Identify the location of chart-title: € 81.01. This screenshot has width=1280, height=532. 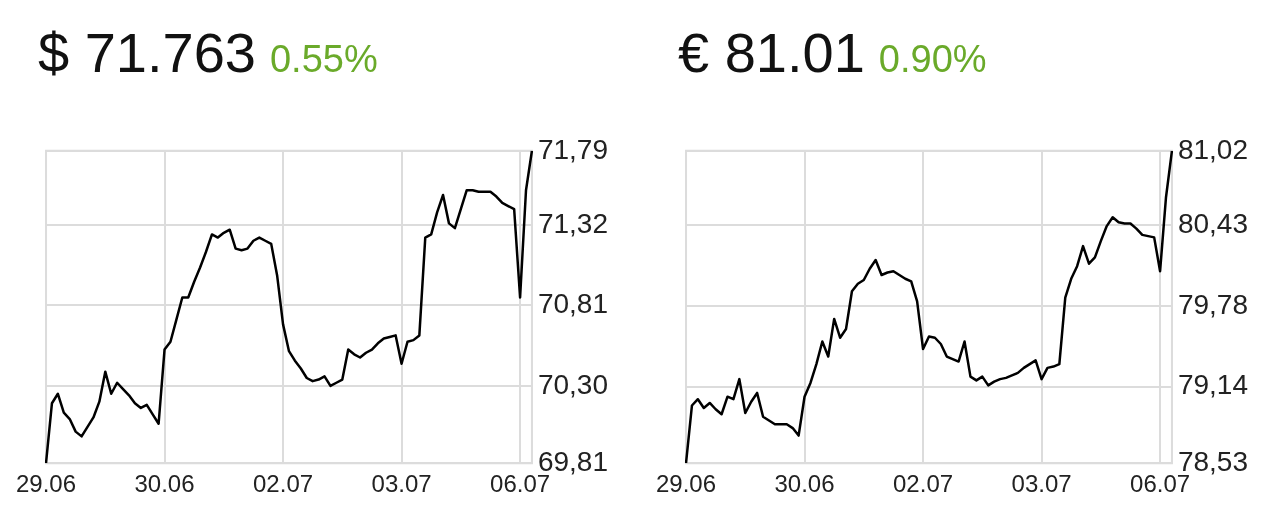
(771, 52).